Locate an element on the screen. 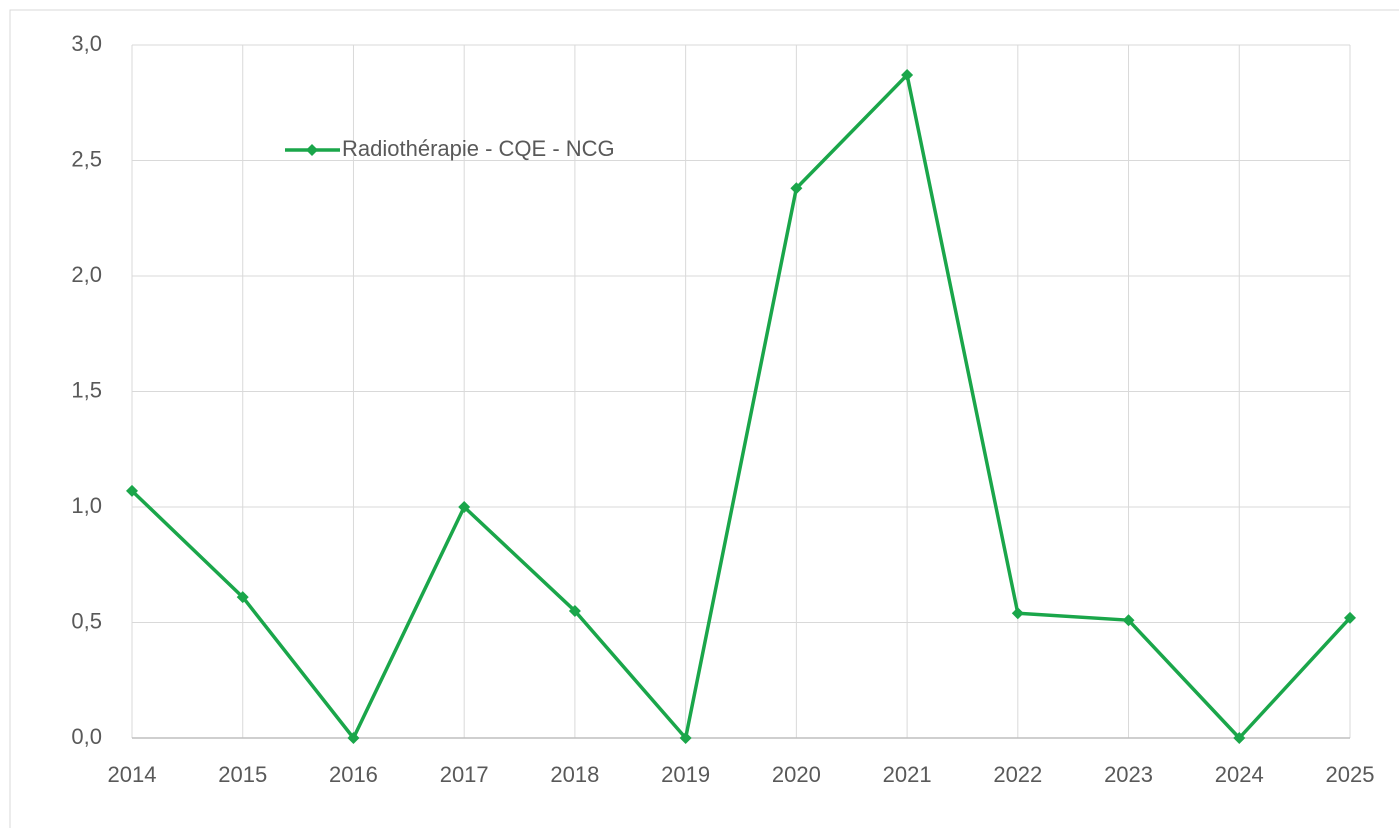 This screenshot has height=828, width=1399. x-tick-label: 2019 is located at coordinates (685, 774).